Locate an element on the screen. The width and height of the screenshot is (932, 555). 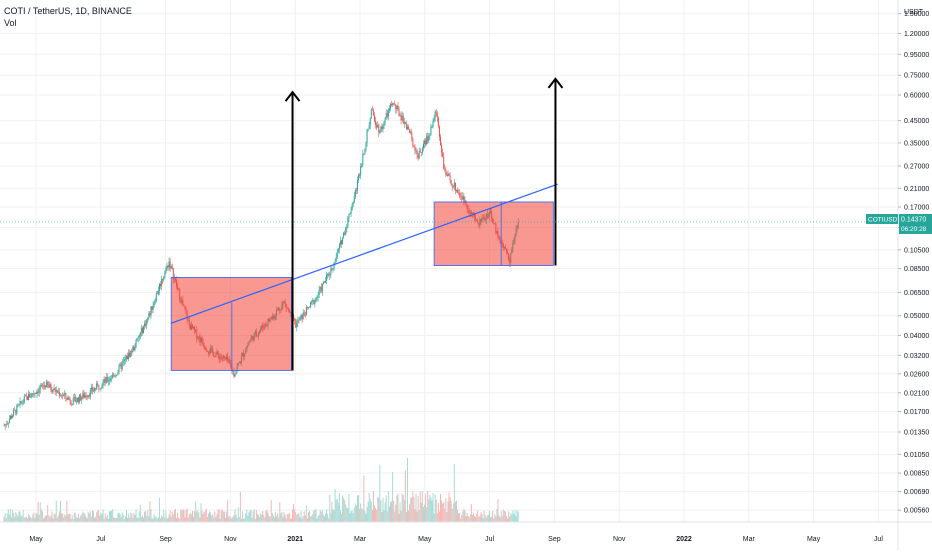
trendline is located at coordinates (364, 253).